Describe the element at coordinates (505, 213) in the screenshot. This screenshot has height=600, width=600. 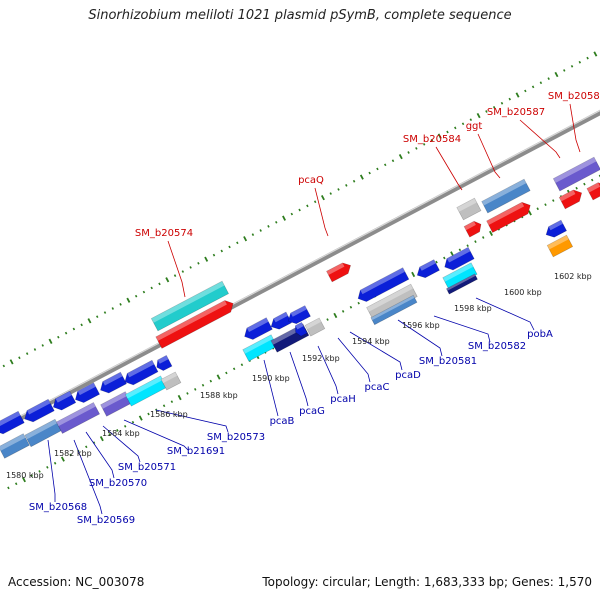
I see `gene-ggt-shade` at that location.